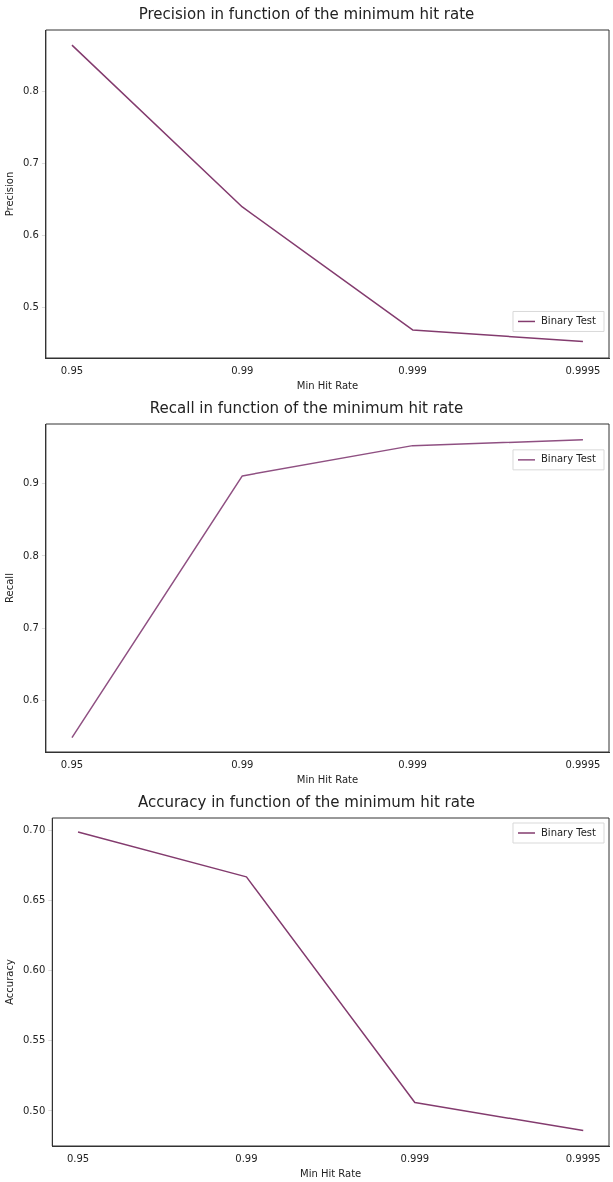 This screenshot has height=1182, width=613. Describe the element at coordinates (34, 1040) in the screenshot. I see `y-tick-label: 0.55` at that location.